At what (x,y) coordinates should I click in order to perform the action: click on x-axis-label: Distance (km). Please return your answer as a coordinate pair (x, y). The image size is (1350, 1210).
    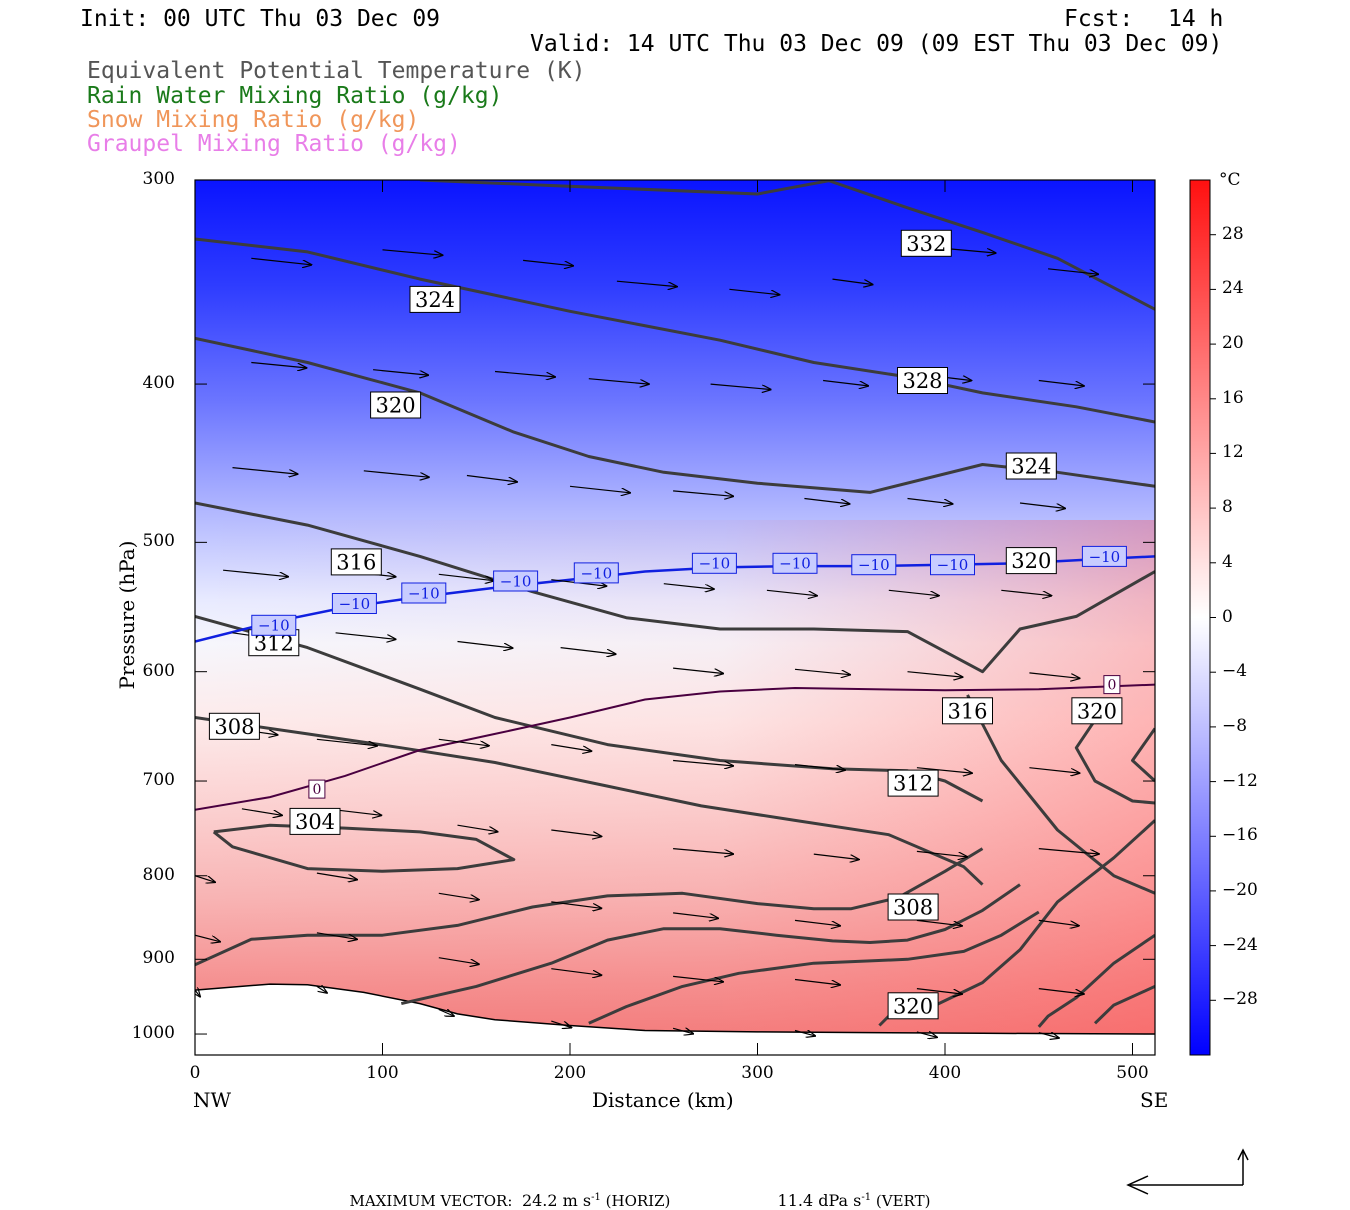
    Looking at the image, I should click on (663, 1100).